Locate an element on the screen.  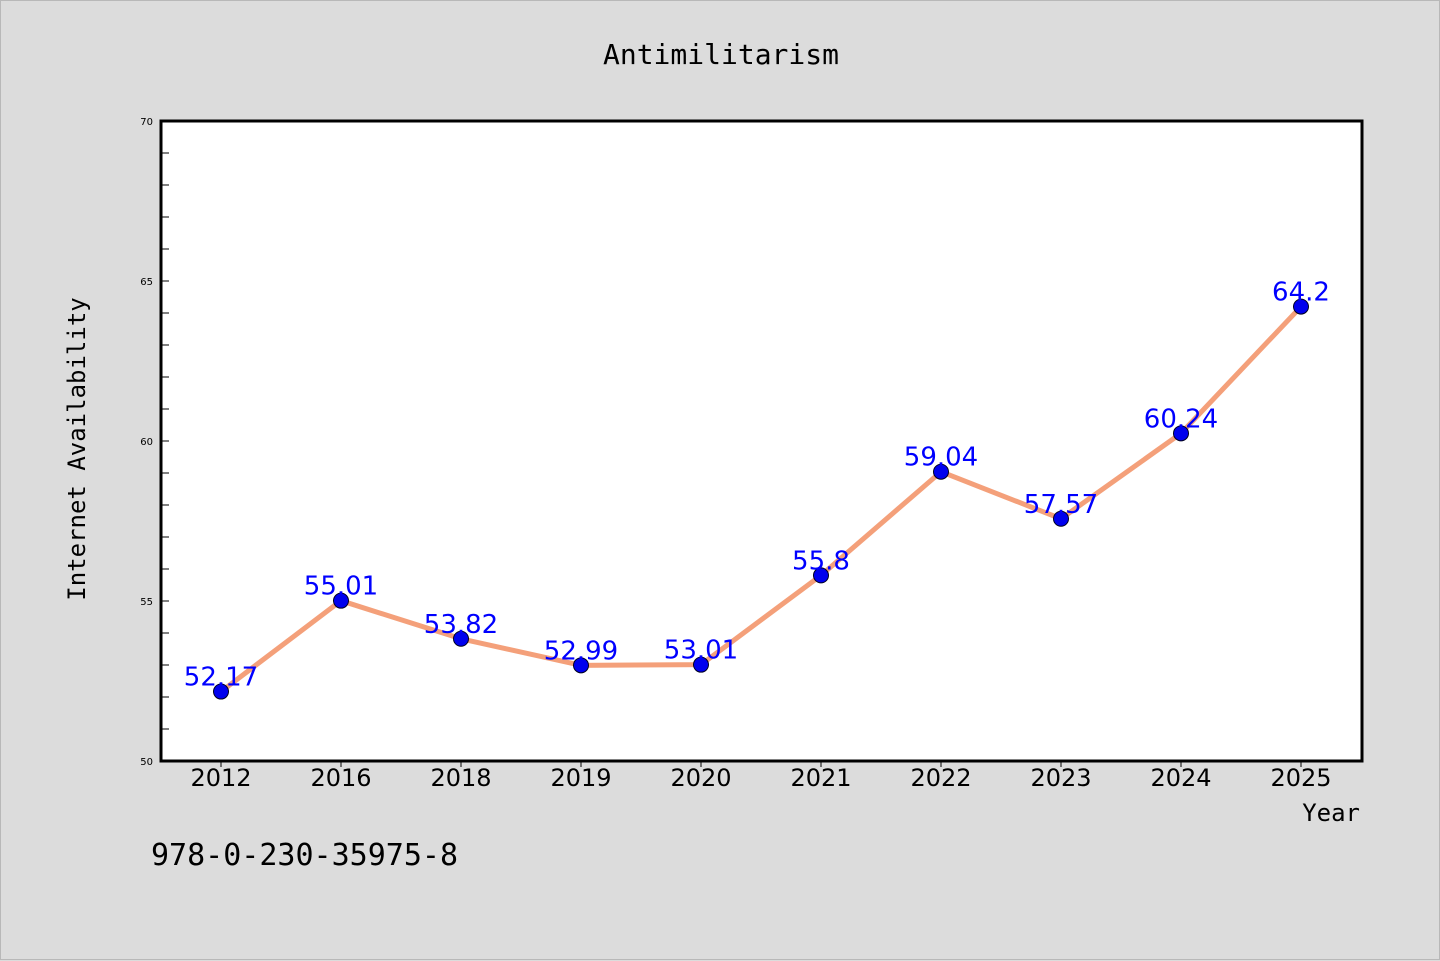
x-tick-label: 2025 is located at coordinates (1300, 778).